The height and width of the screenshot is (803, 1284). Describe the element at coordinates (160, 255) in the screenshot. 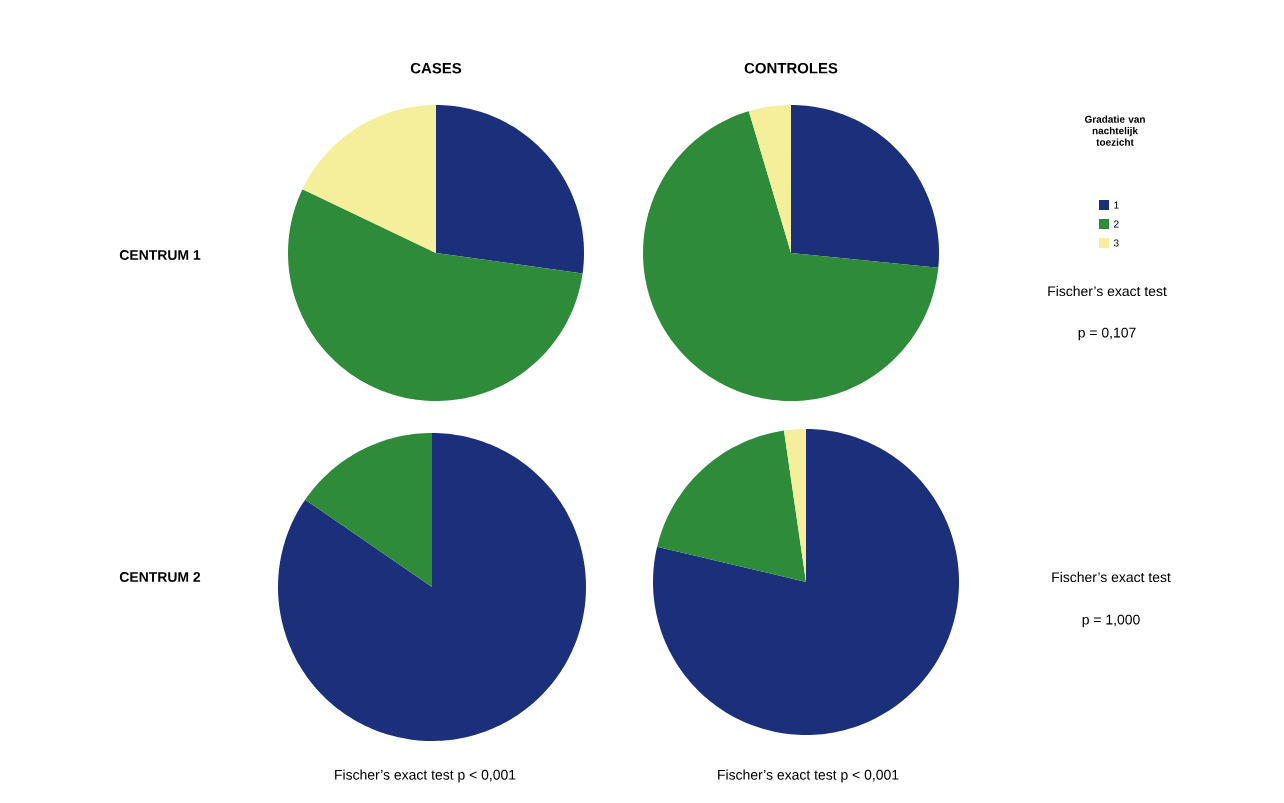

I see `text: CENTRUM 1` at that location.